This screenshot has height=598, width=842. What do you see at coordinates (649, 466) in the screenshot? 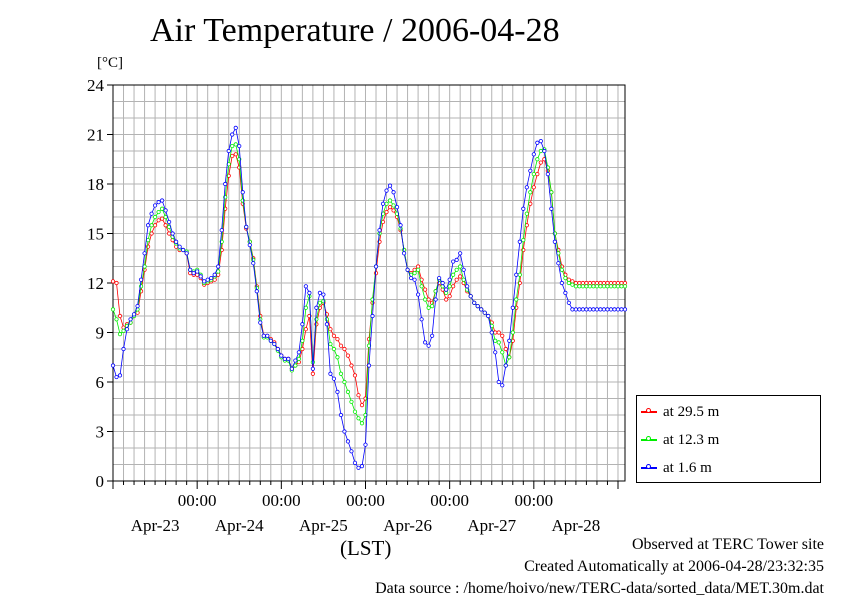
I see `legend-marker-1-6m` at bounding box center [649, 466].